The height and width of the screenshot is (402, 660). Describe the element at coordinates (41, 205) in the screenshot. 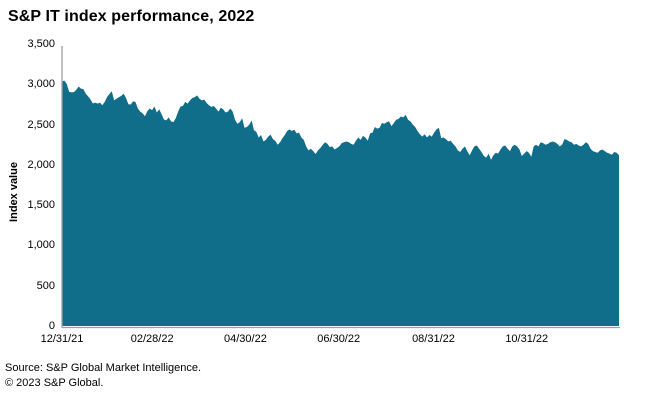

I see `y-tick-label: 1,500` at that location.